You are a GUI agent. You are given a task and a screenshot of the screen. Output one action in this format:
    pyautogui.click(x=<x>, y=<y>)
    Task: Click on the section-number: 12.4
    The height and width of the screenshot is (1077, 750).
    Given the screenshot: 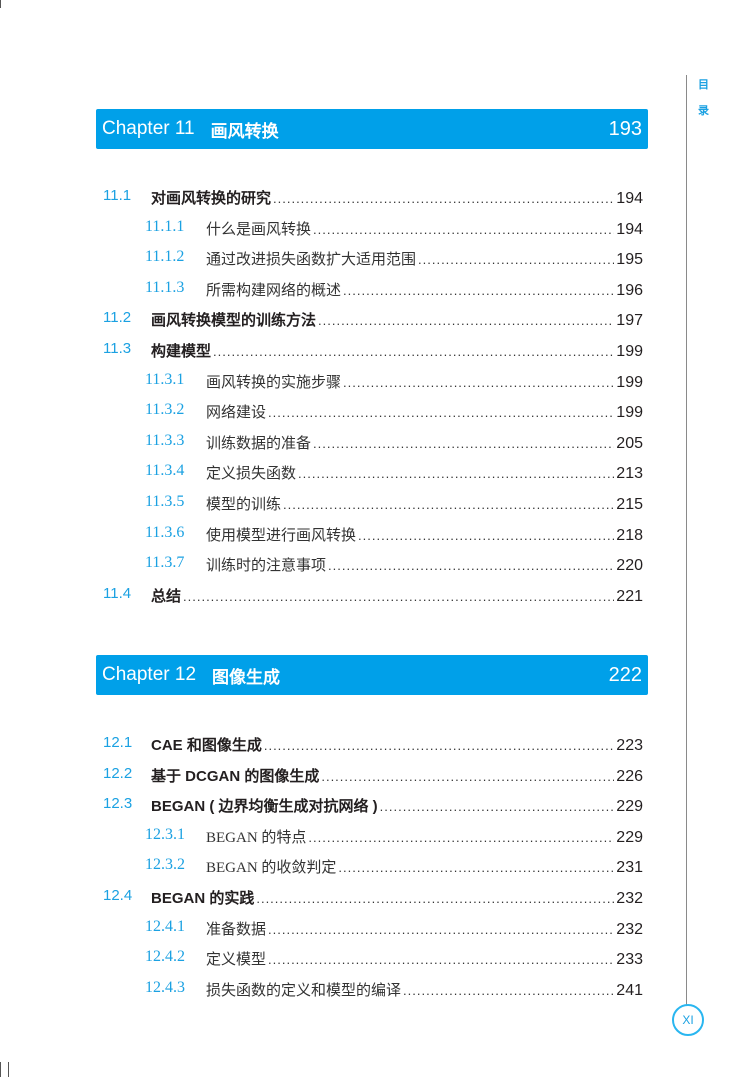 What is the action you would take?
    pyautogui.click(x=118, y=895)
    